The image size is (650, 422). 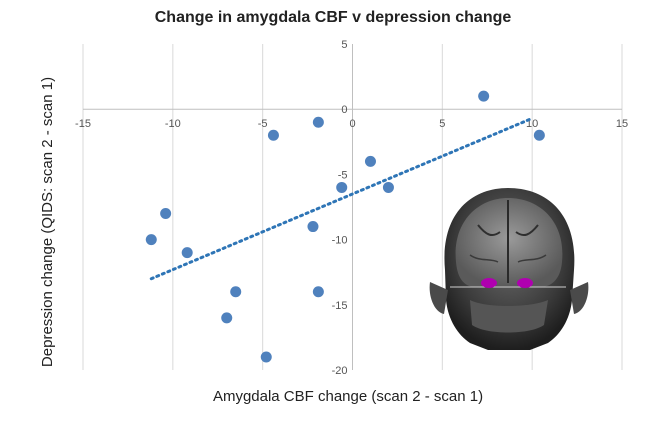 I want to click on amygdala-left-highlight, so click(x=489, y=283).